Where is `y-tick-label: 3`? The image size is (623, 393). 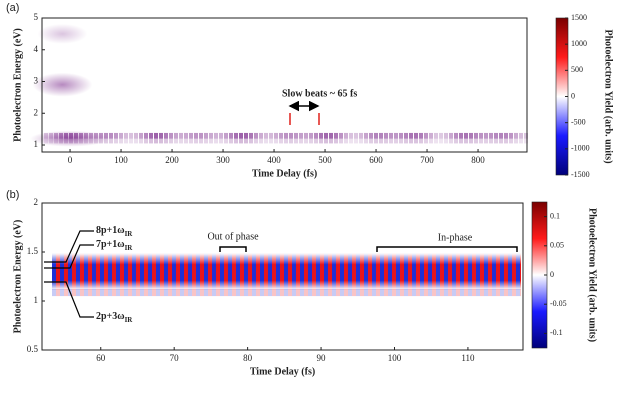
y-tick-label: 3 is located at coordinates (36, 81).